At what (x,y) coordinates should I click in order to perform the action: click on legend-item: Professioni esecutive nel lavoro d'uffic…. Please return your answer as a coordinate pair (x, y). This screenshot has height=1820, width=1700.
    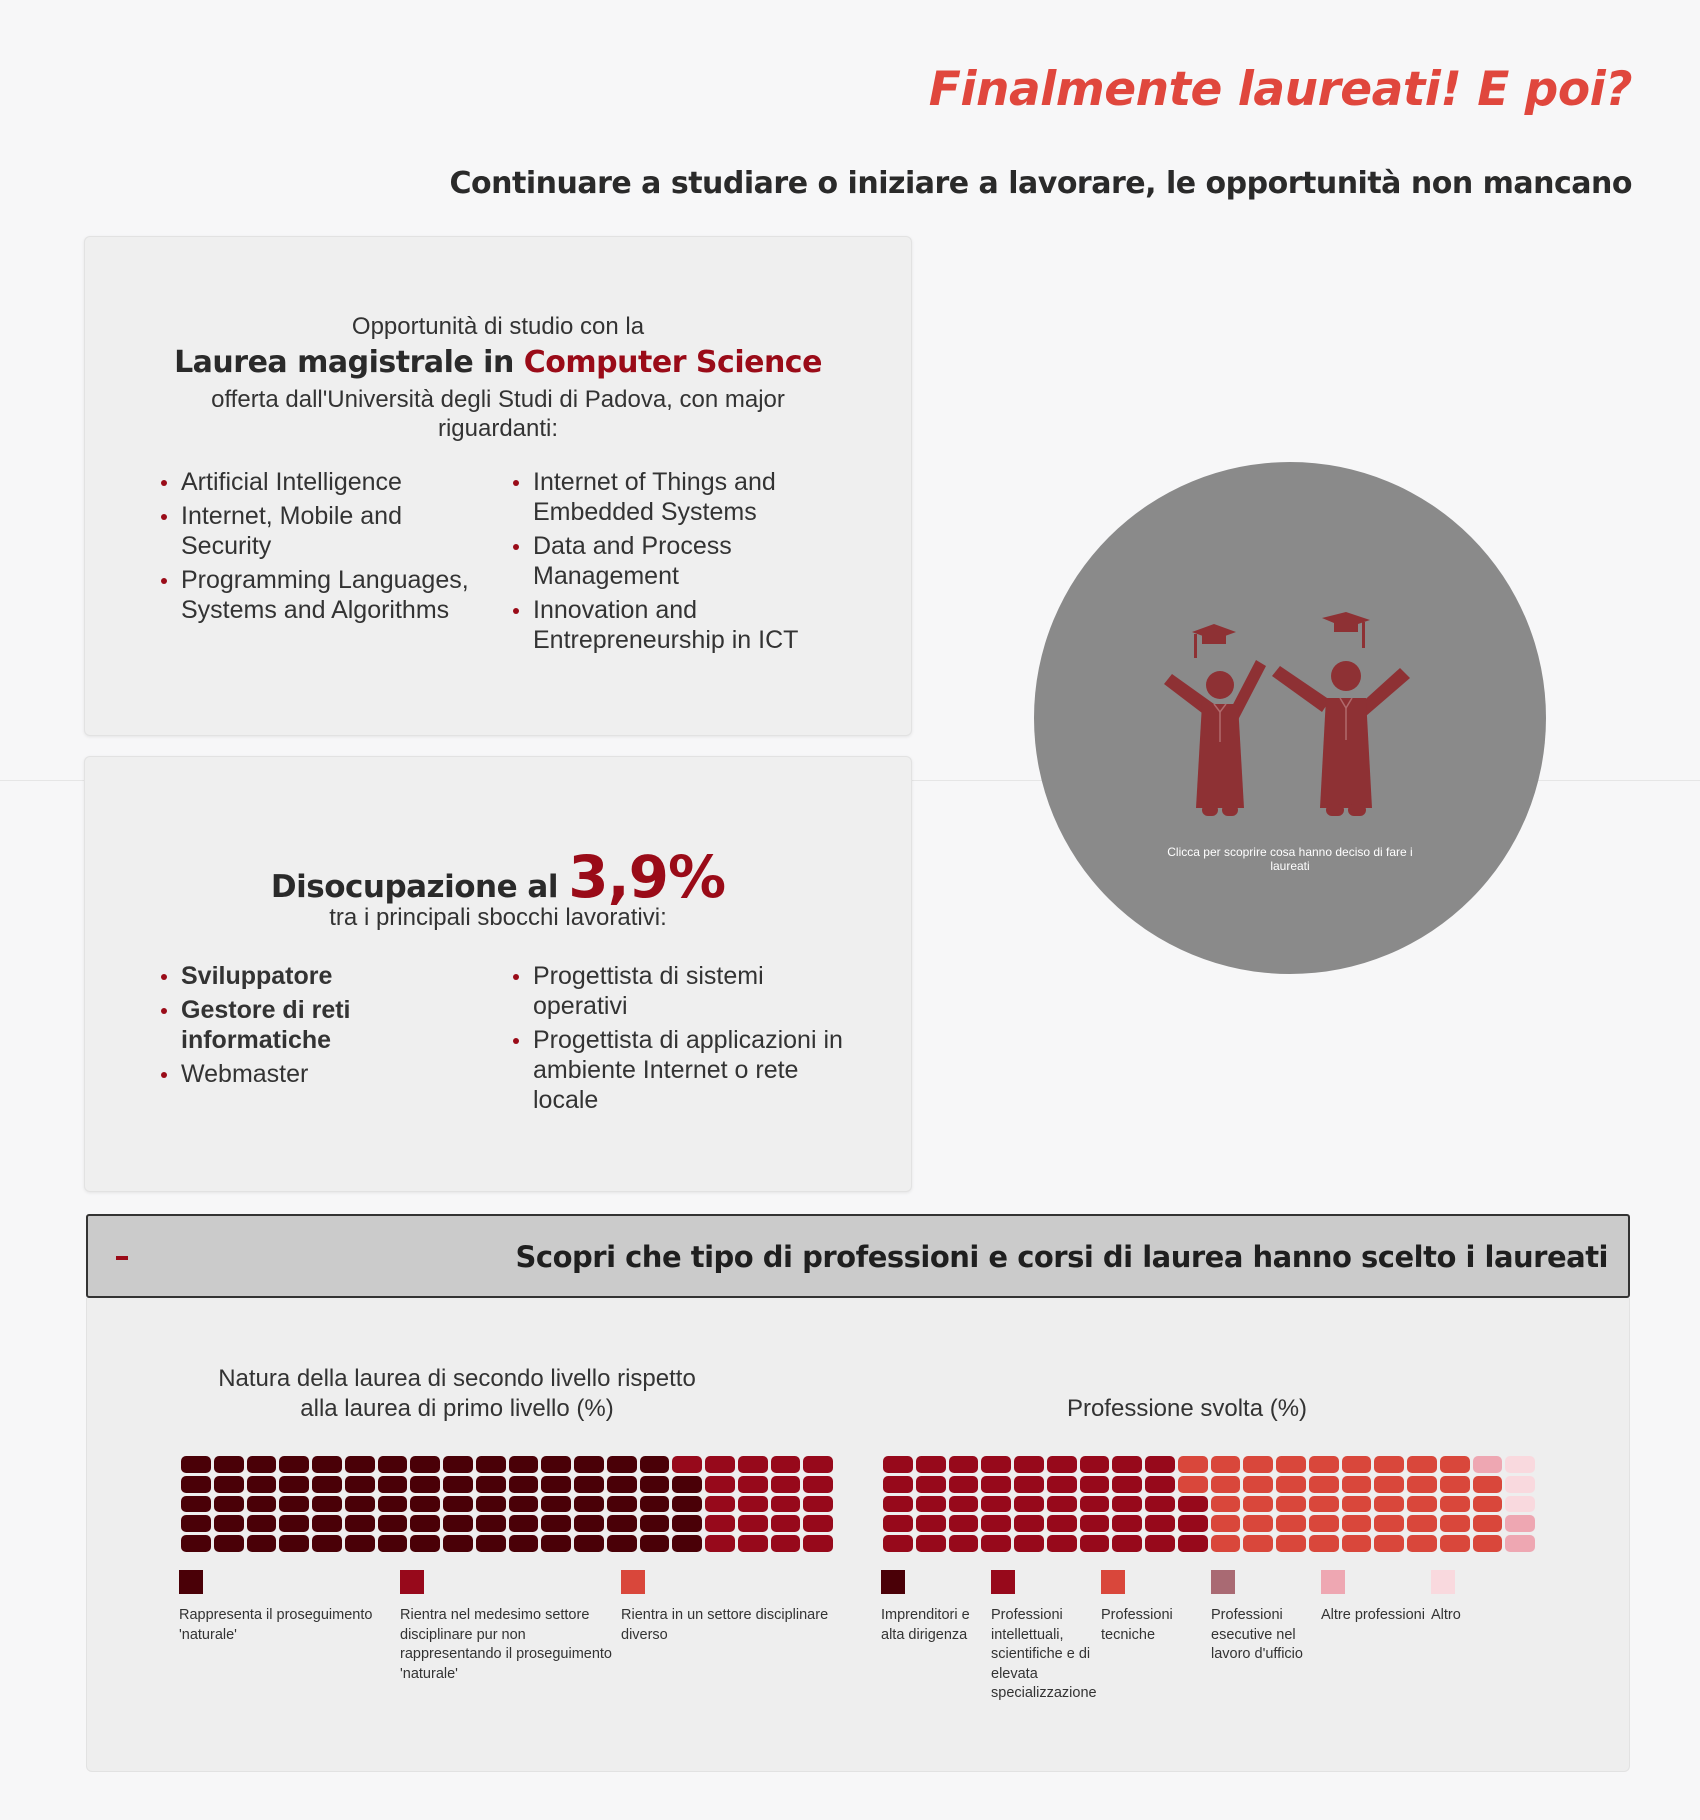
    Looking at the image, I should click on (1266, 1637).